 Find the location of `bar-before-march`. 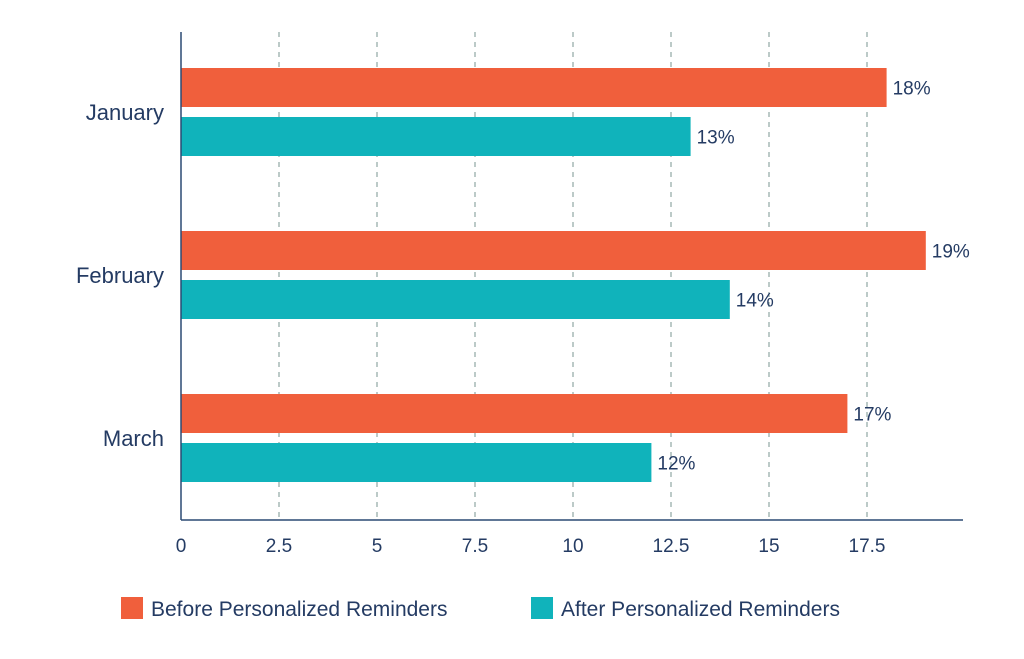

bar-before-march is located at coordinates (514, 413).